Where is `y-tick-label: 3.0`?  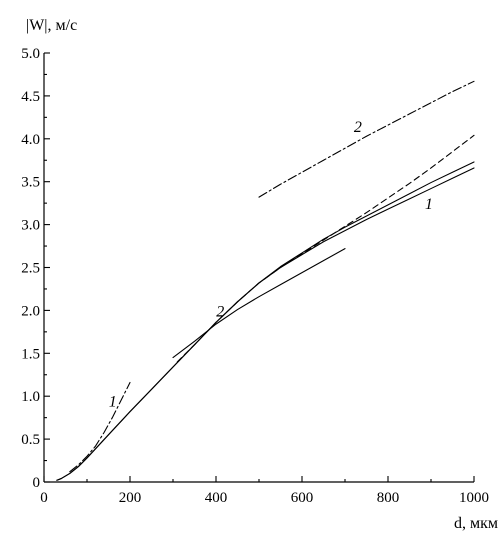
y-tick-label: 3.0 is located at coordinates (30, 226).